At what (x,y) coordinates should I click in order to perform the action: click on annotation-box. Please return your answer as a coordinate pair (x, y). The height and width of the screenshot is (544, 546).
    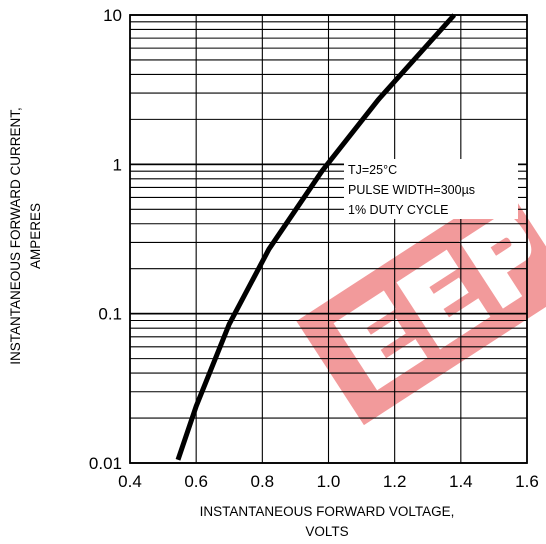
    Looking at the image, I should click on (431, 189).